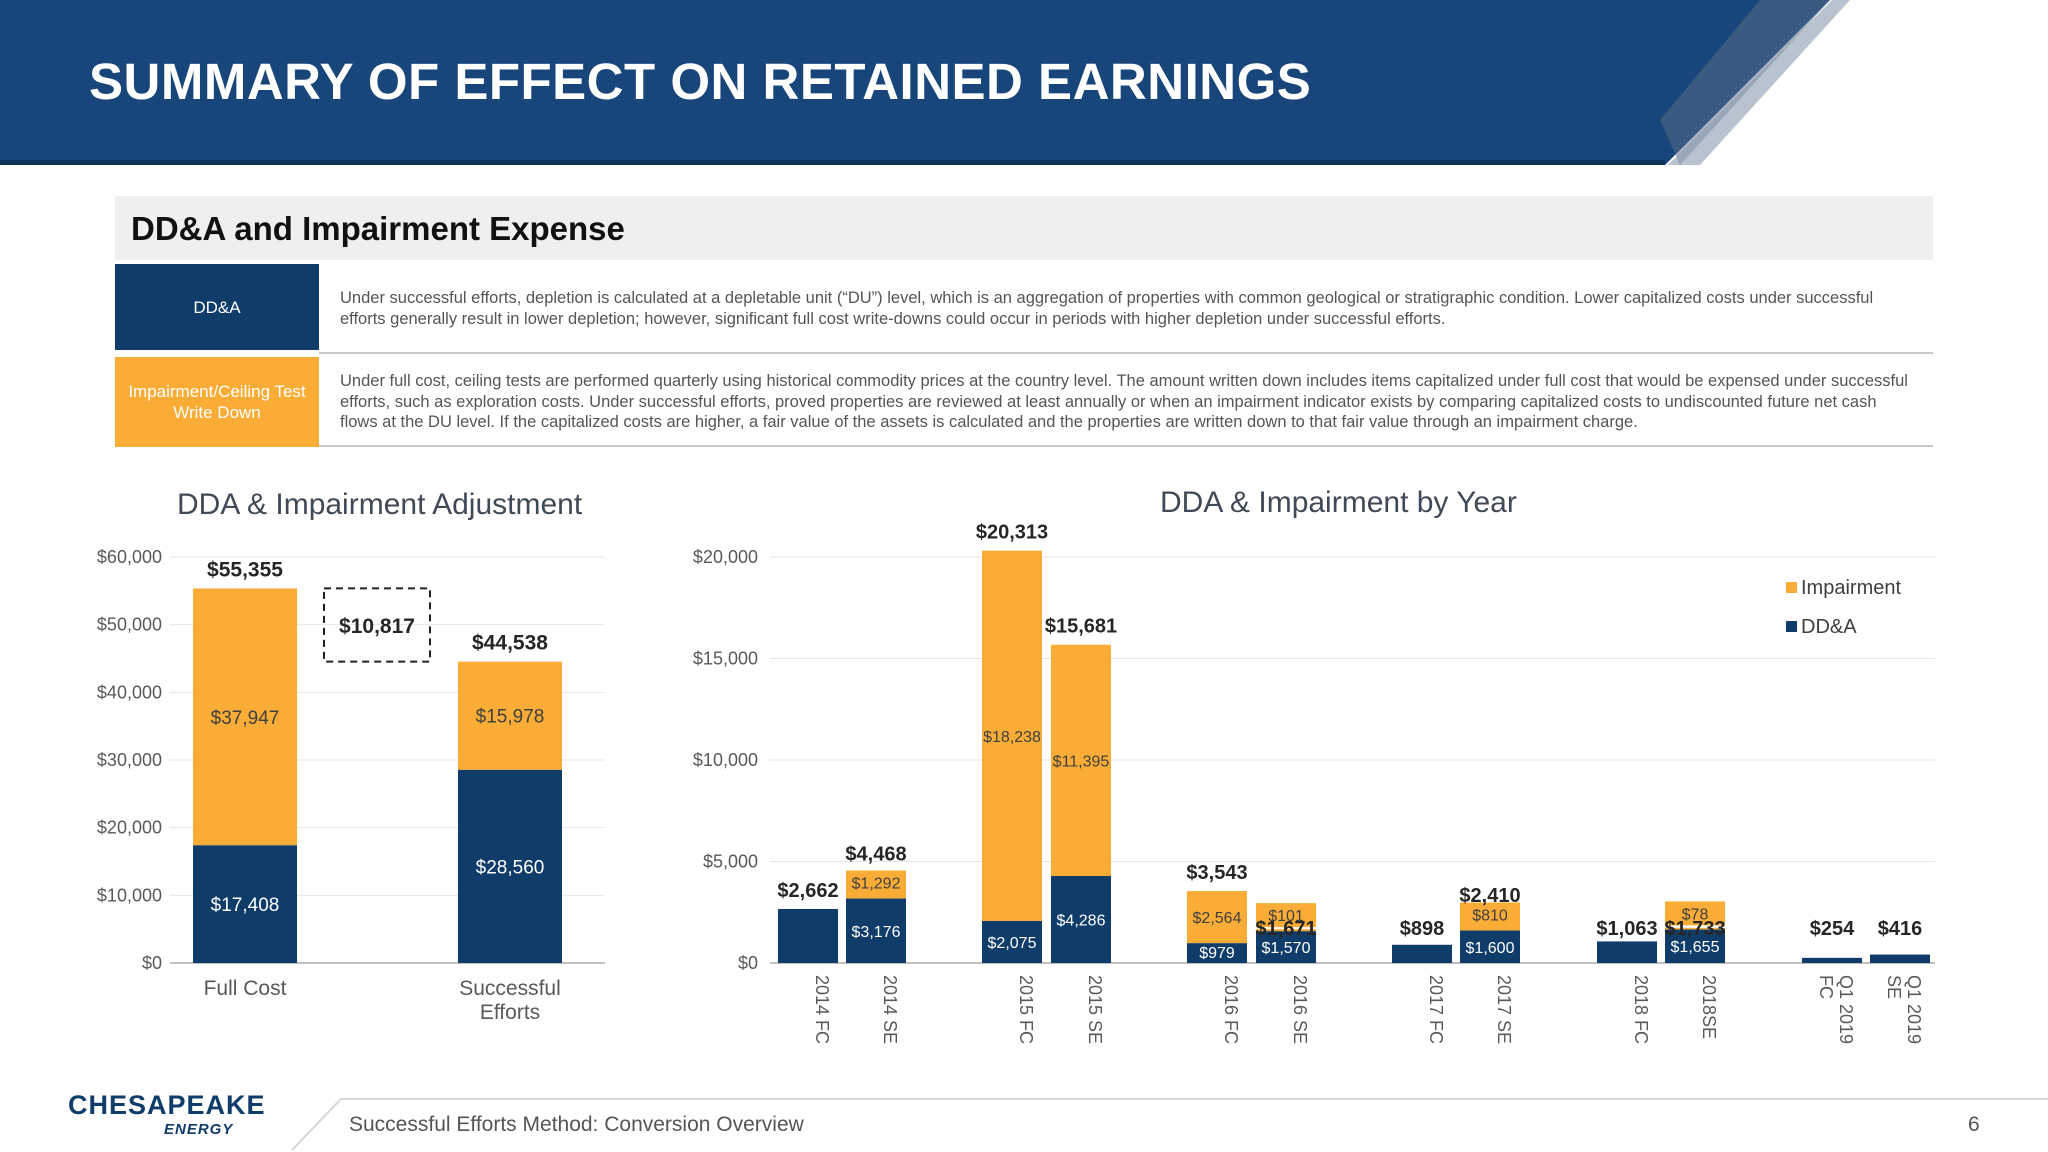 This screenshot has width=2048, height=1152. I want to click on y-tick-label: $5,000, so click(730, 862).